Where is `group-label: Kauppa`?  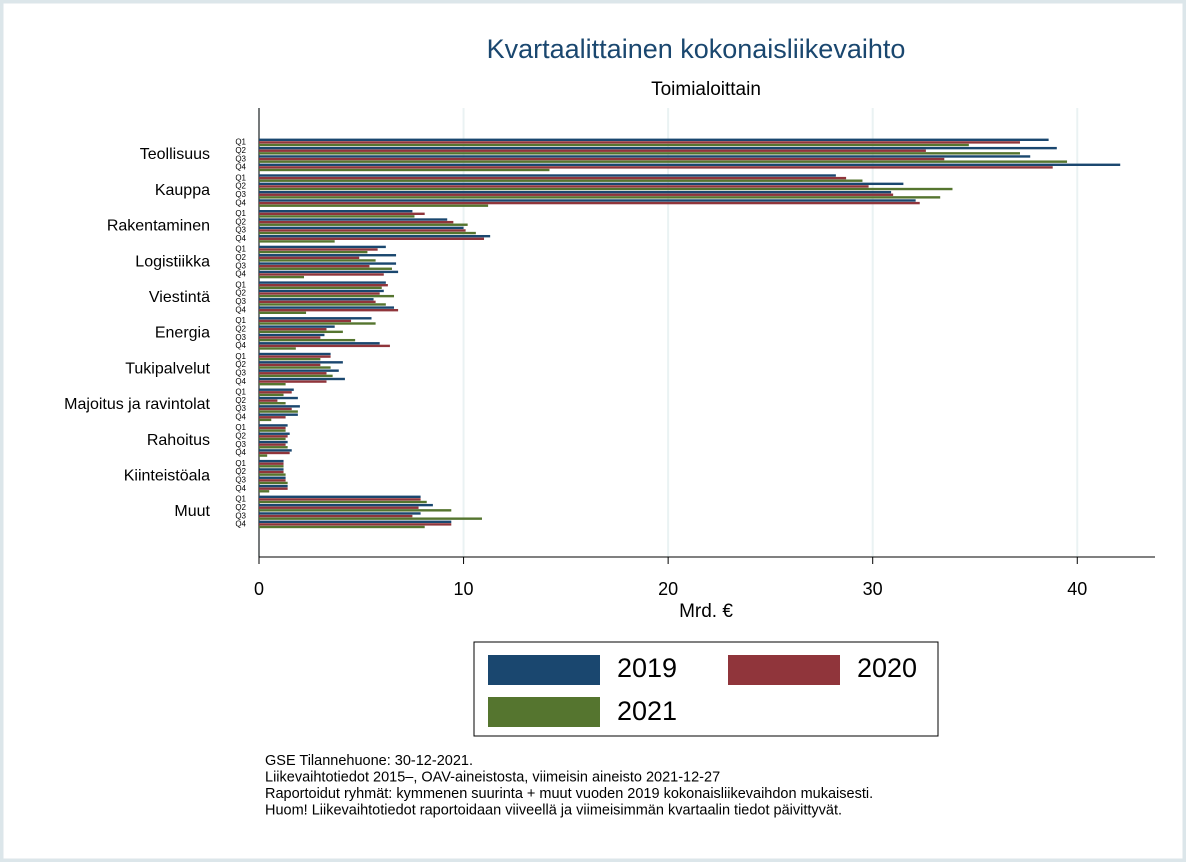 group-label: Kauppa is located at coordinates (182, 190).